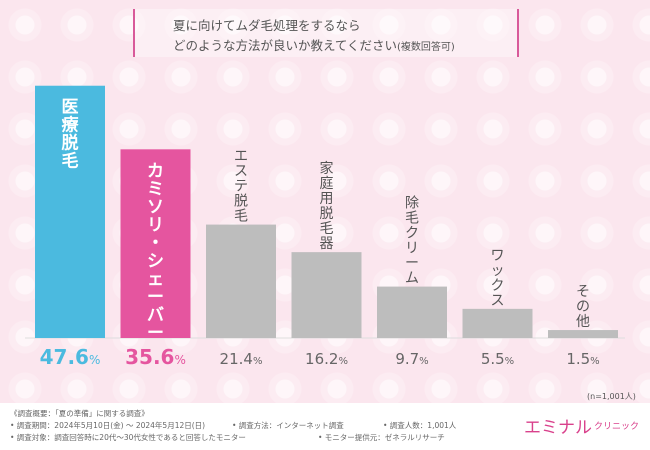  I want to click on brand-logo-text: エミナル, so click(558, 428).